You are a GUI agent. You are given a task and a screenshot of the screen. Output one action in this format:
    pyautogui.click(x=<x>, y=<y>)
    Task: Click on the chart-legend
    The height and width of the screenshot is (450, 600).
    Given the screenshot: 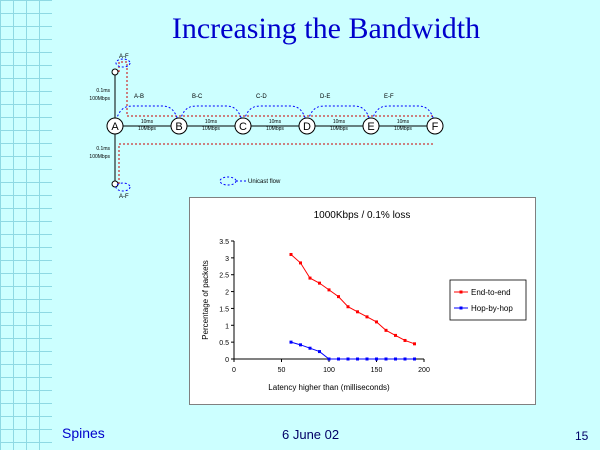 What is the action you would take?
    pyautogui.click(x=488, y=300)
    